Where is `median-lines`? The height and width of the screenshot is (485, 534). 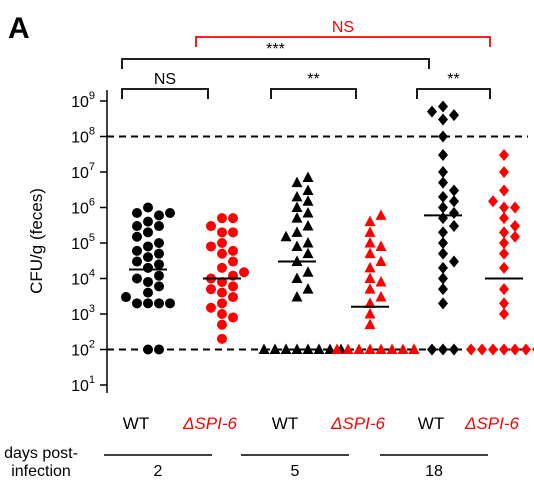
median-lines is located at coordinates (326, 261).